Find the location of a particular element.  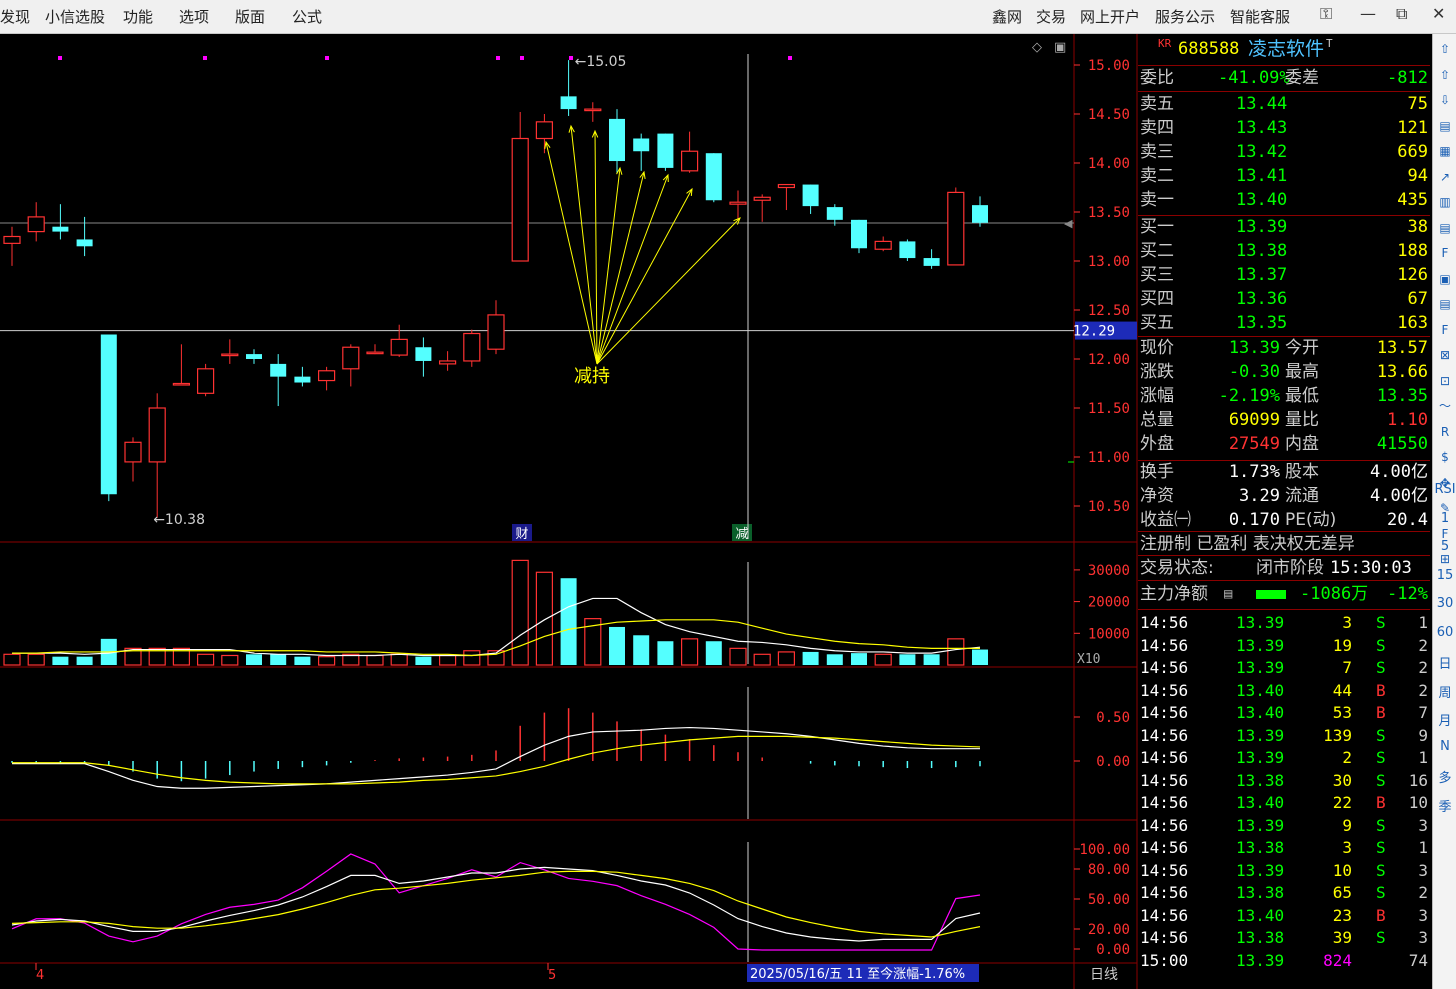

move-icon: ✥ is located at coordinates (1445, 482).